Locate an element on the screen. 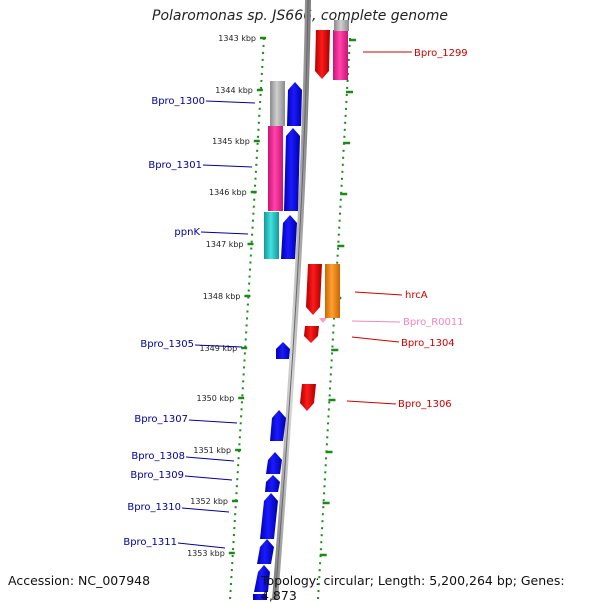  gene-label-ppnk: ppnK is located at coordinates (187, 232).